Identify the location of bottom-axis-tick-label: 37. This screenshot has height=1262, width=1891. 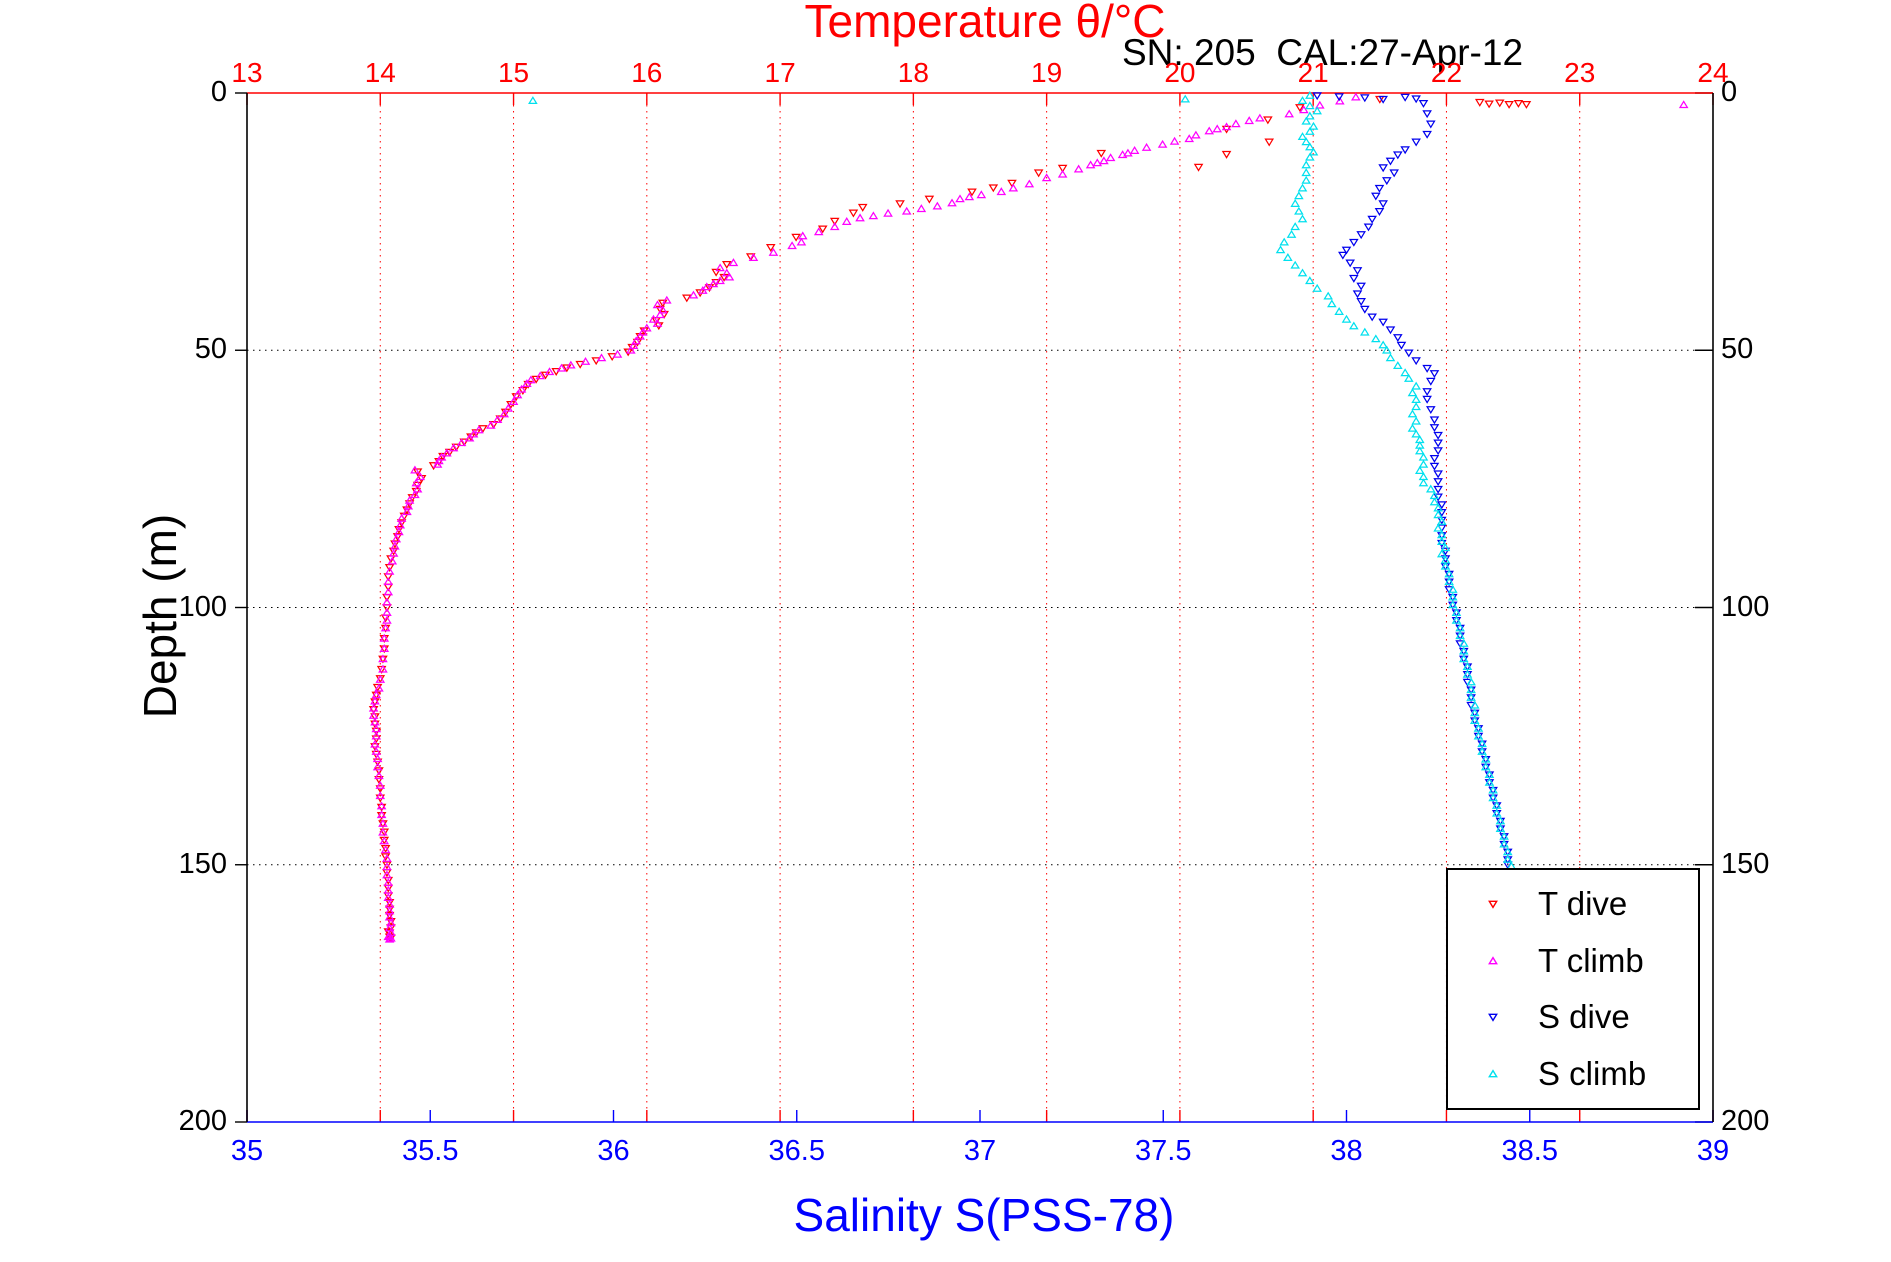
(980, 1151).